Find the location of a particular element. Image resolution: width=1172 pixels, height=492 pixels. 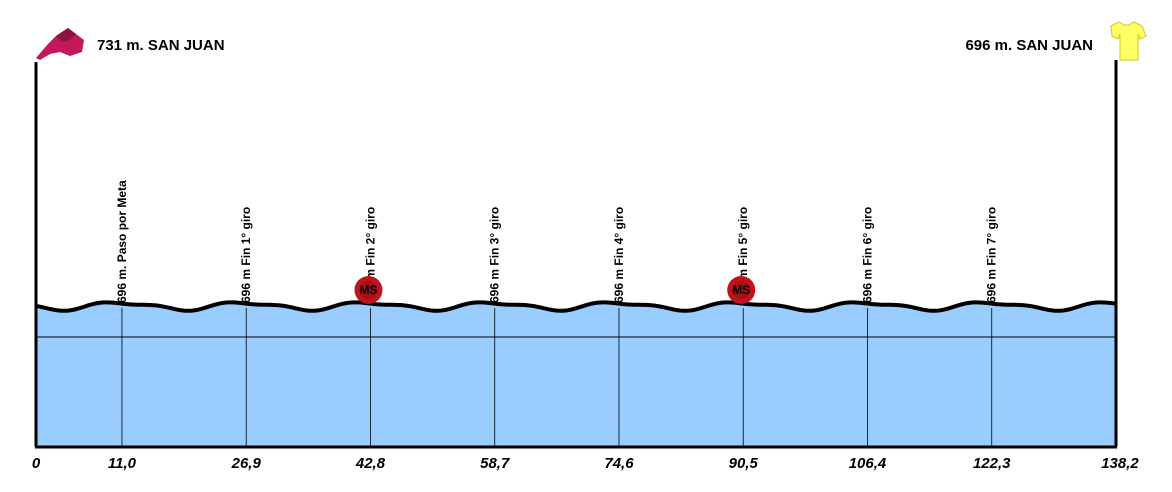

x-tick-label: 106,4 is located at coordinates (868, 463).